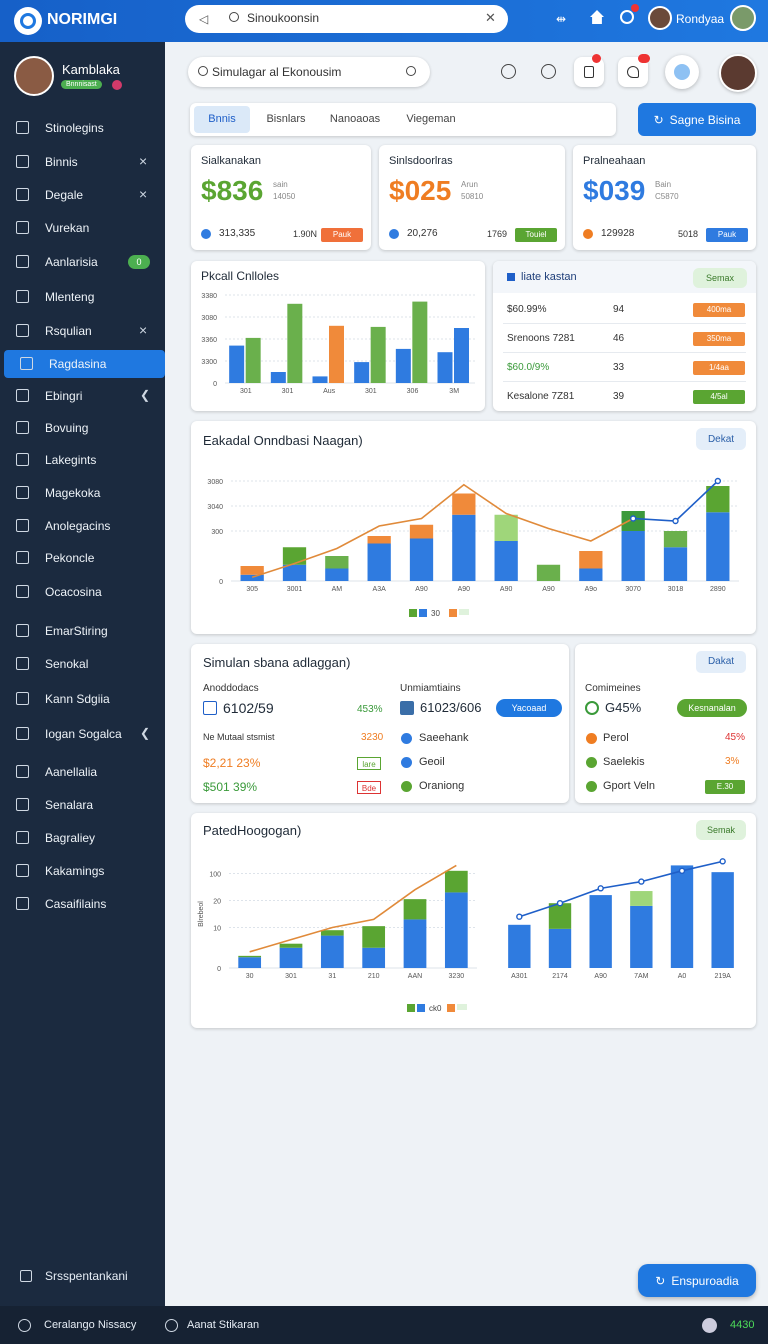 The image size is (768, 1344). Describe the element at coordinates (415, 976) in the screenshot. I see `x-tick-label: AAN` at that location.